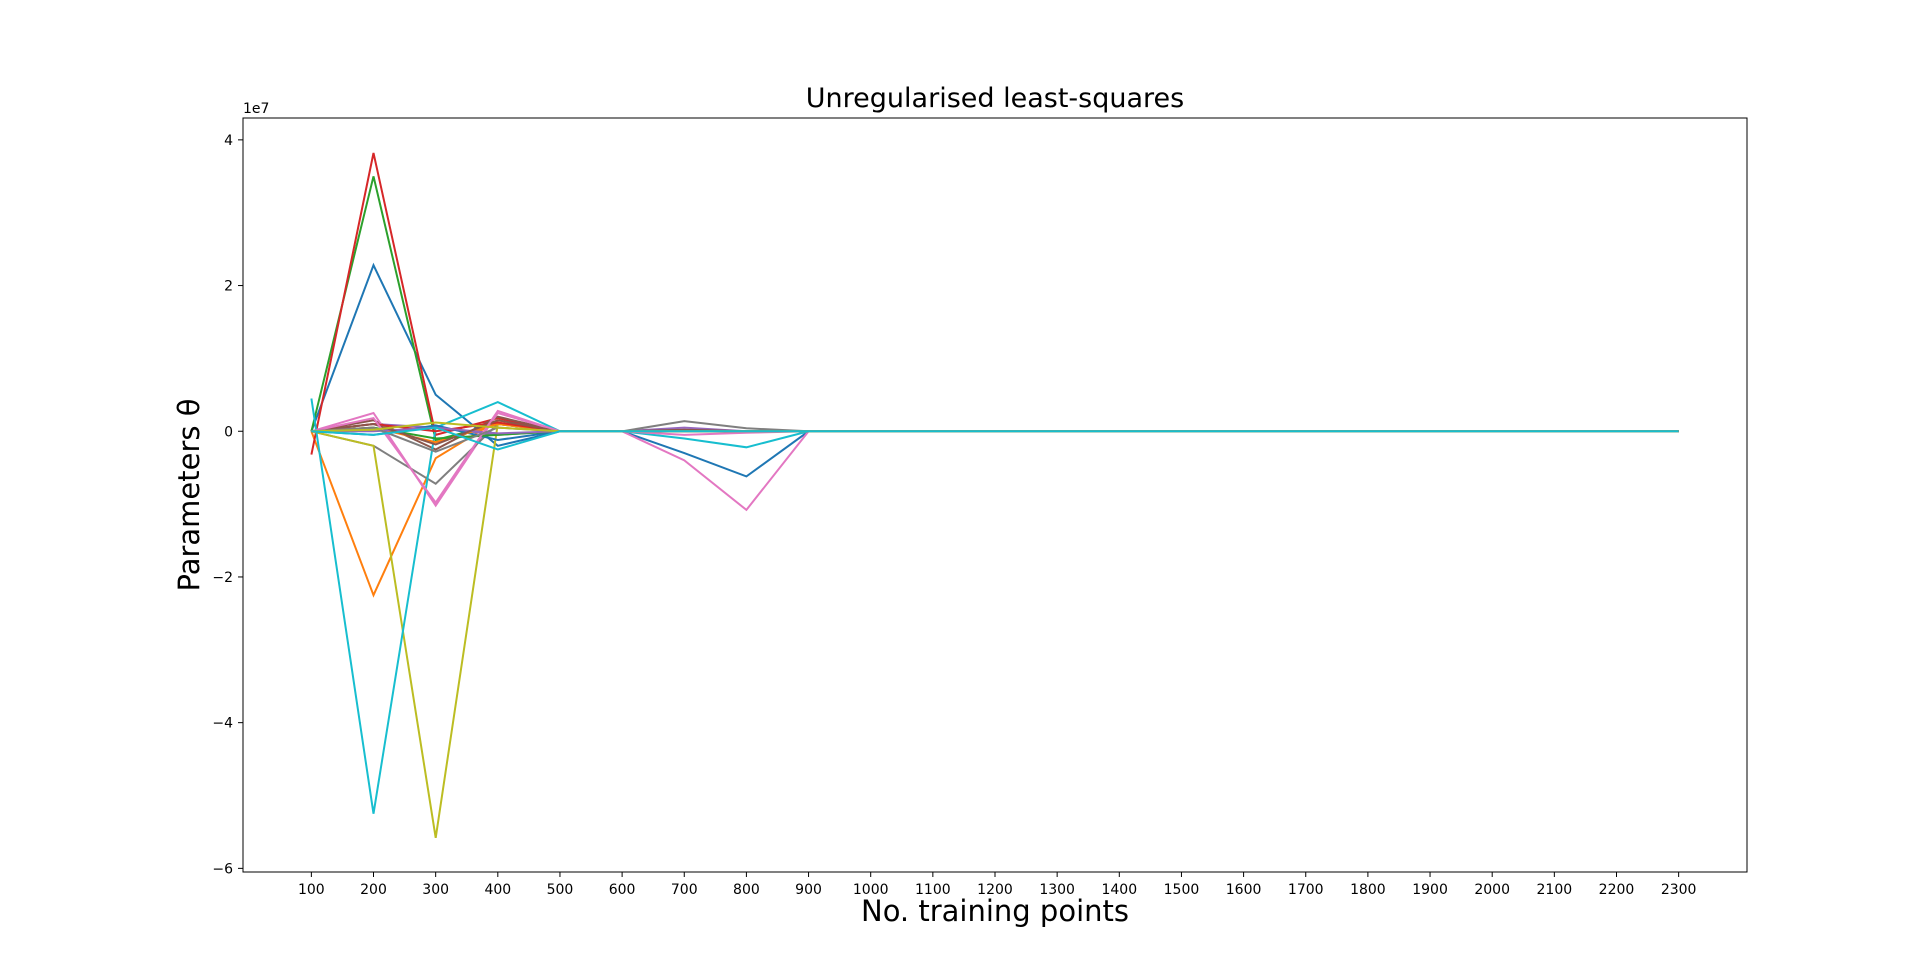 Image resolution: width=1920 pixels, height=972 pixels. Describe the element at coordinates (622, 890) in the screenshot. I see `x-tick-label: 600` at that location.